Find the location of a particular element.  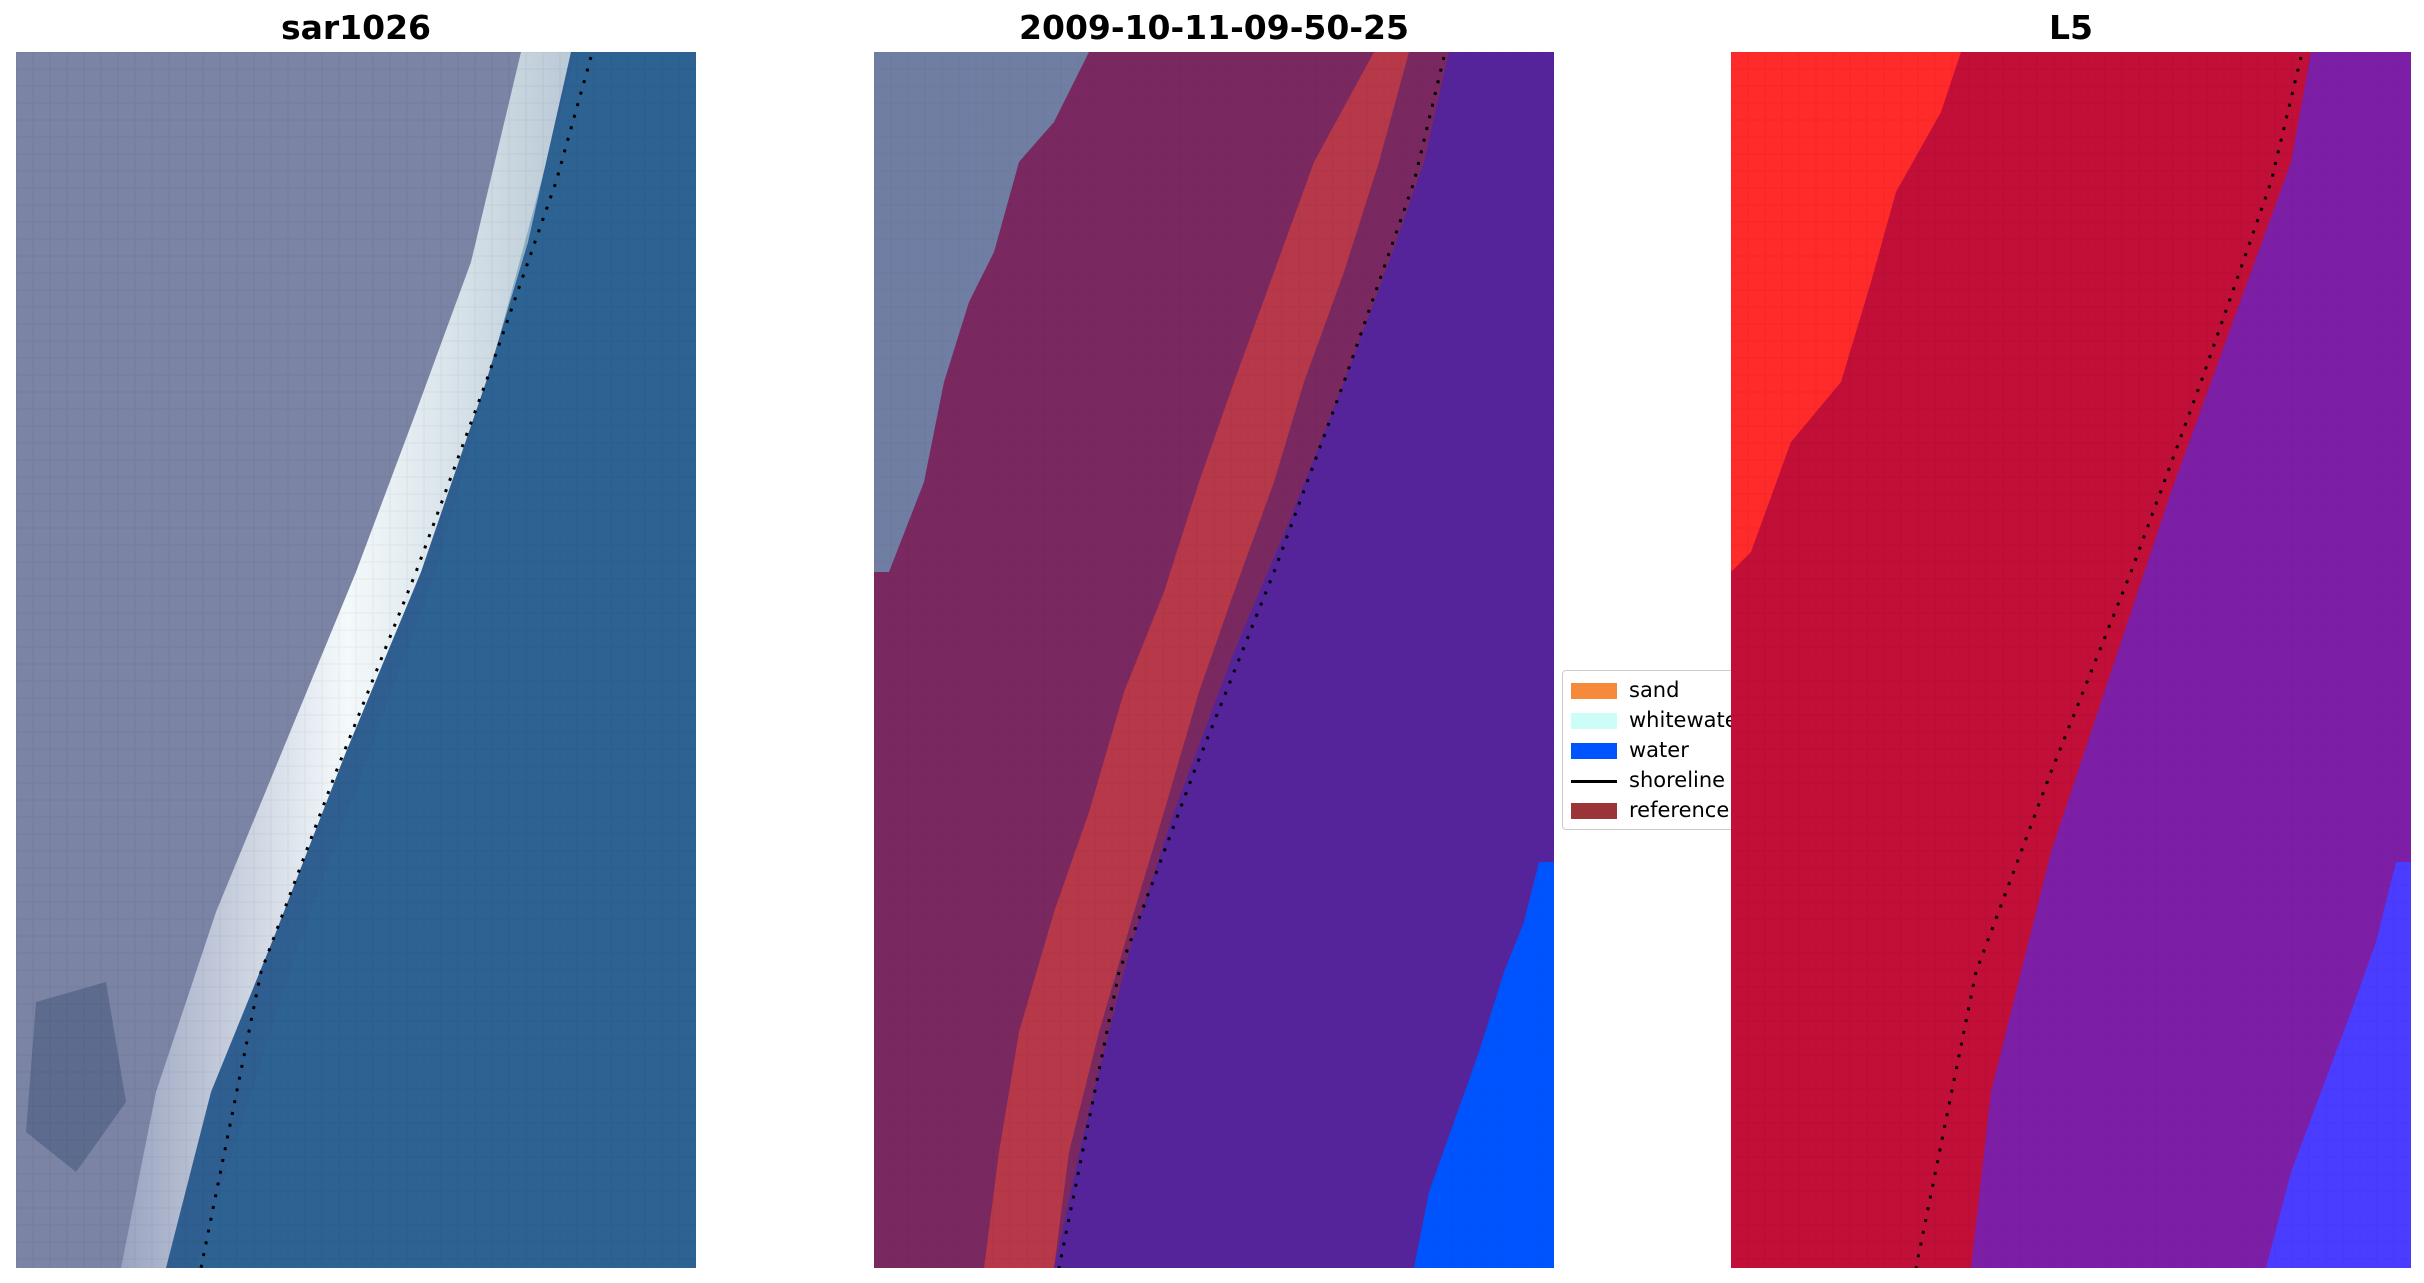

legend-item-sand: sand is located at coordinates (1651, 690).